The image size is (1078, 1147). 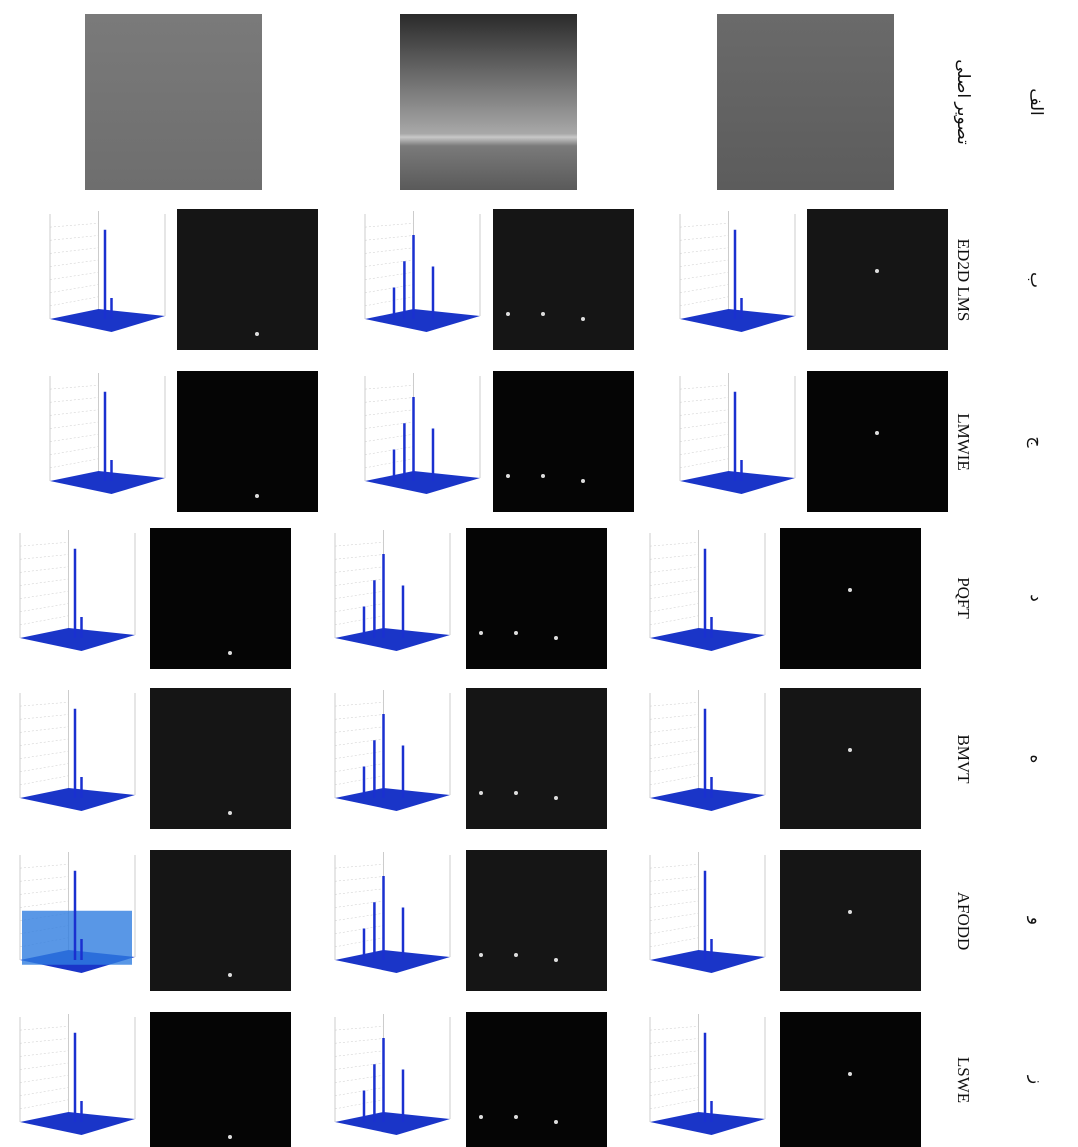 I want to click on method-label: LSWE, so click(x=963, y=1080).